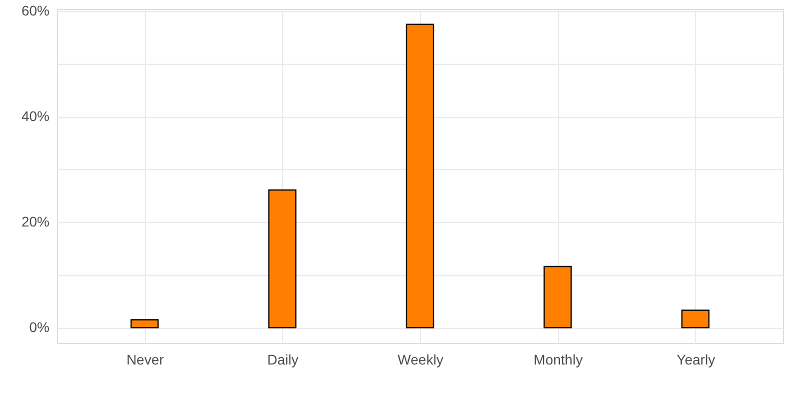  What do you see at coordinates (145, 360) in the screenshot?
I see `x-tick-label: Never` at bounding box center [145, 360].